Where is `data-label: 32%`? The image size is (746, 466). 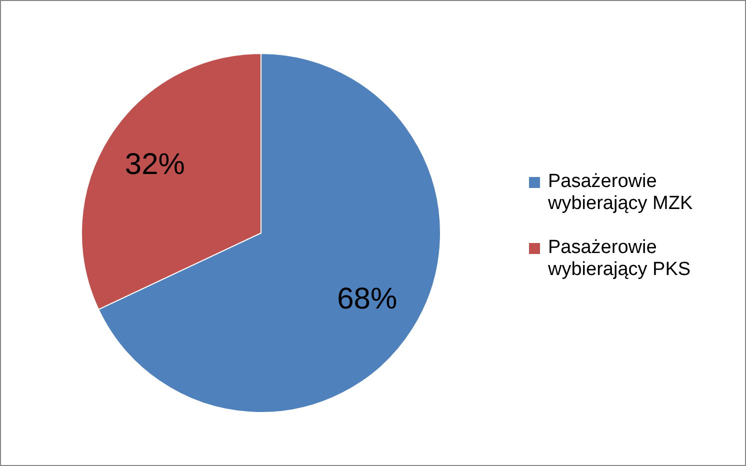 data-label: 32% is located at coordinates (154, 164).